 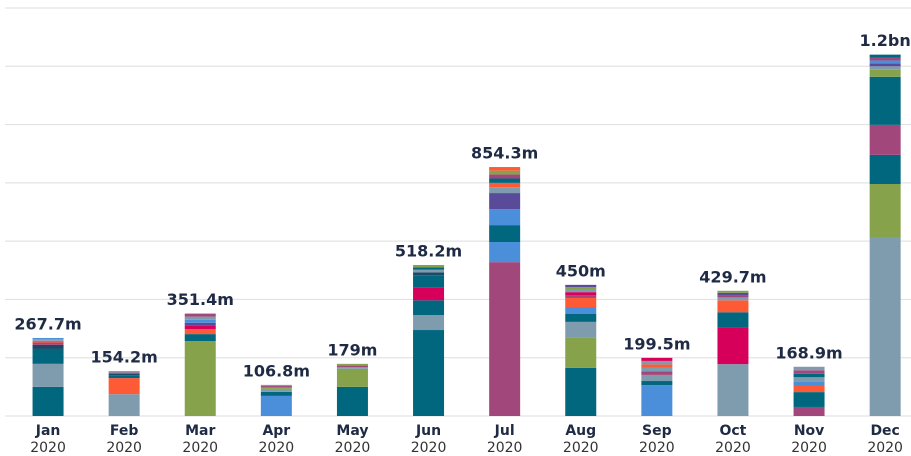 I want to click on total-label: 518.2m, so click(x=428, y=250).